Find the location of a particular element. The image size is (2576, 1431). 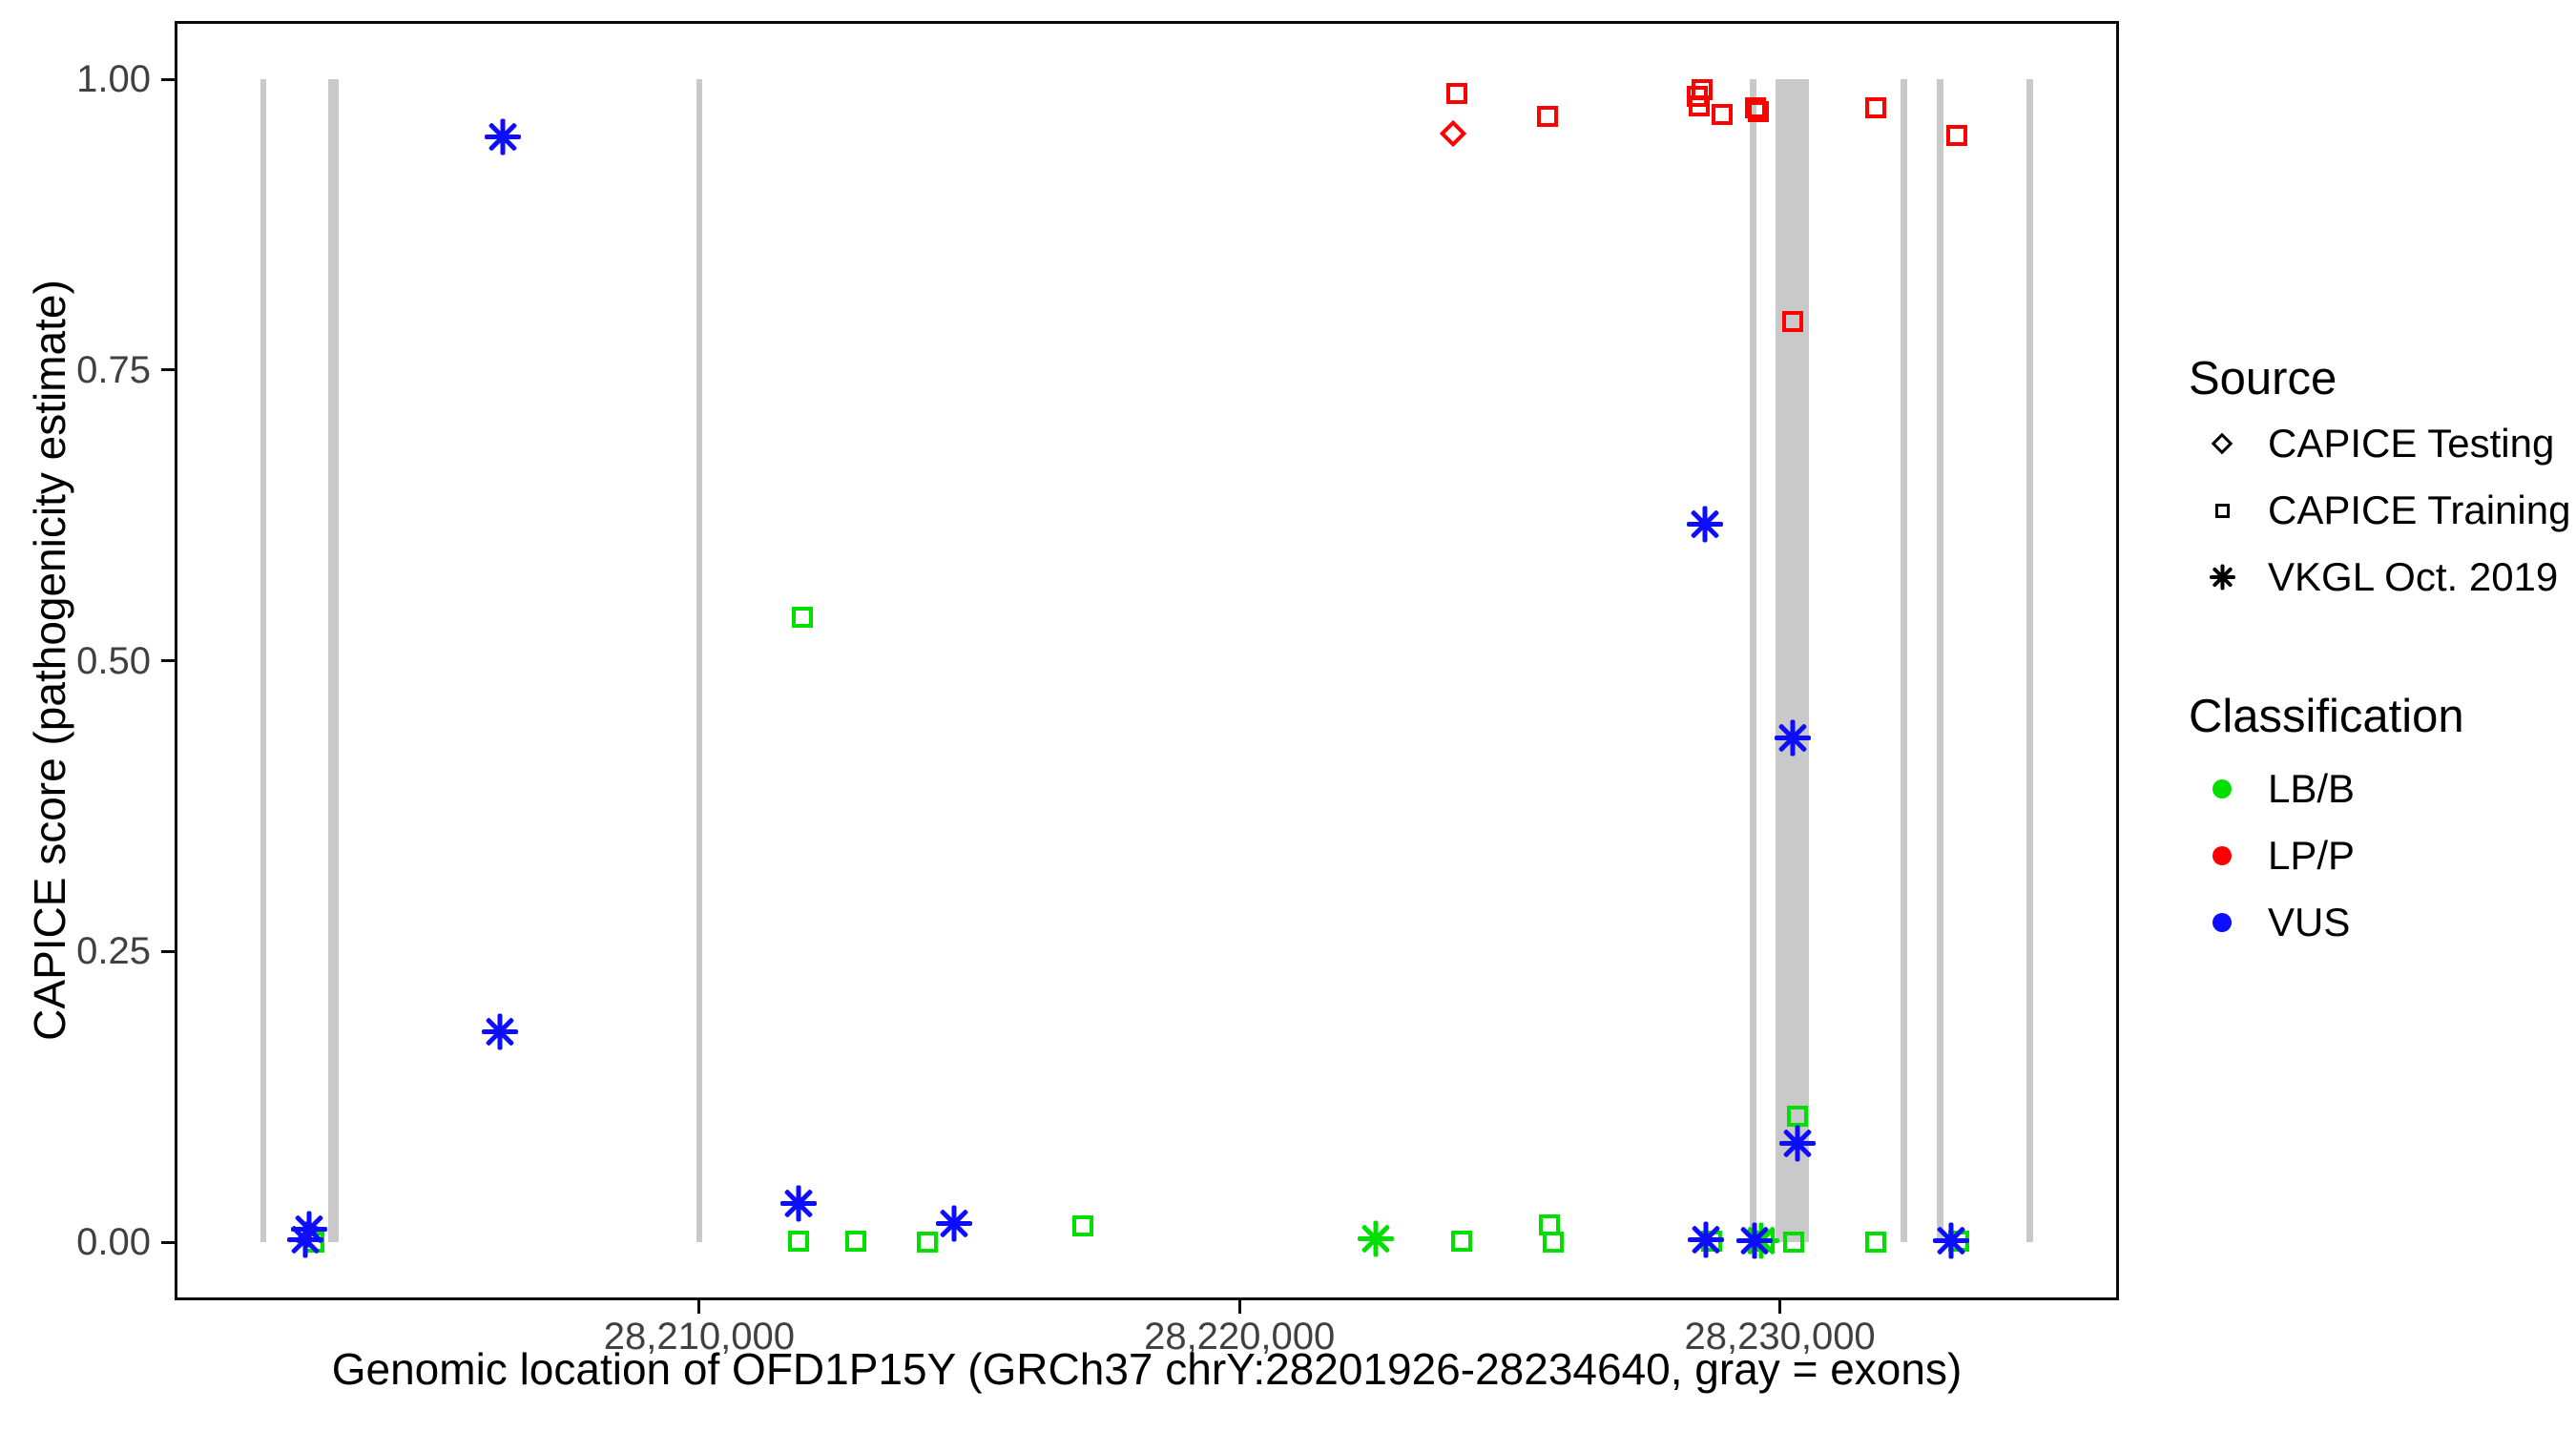

legend-item-vkgl: VKGL Oct. 2019 is located at coordinates (2379, 577).